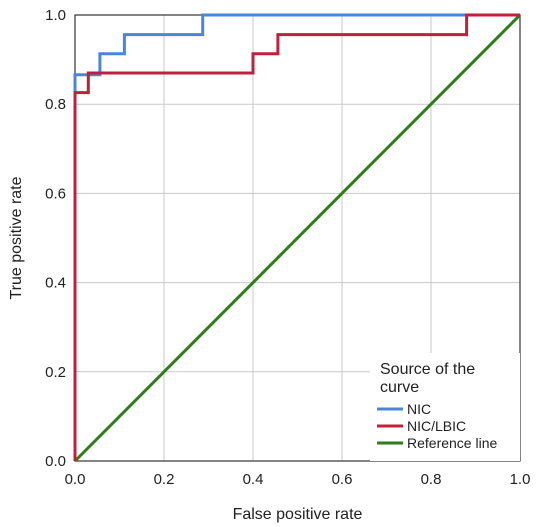  I want to click on y-tick-label: 0.8, so click(55, 104).